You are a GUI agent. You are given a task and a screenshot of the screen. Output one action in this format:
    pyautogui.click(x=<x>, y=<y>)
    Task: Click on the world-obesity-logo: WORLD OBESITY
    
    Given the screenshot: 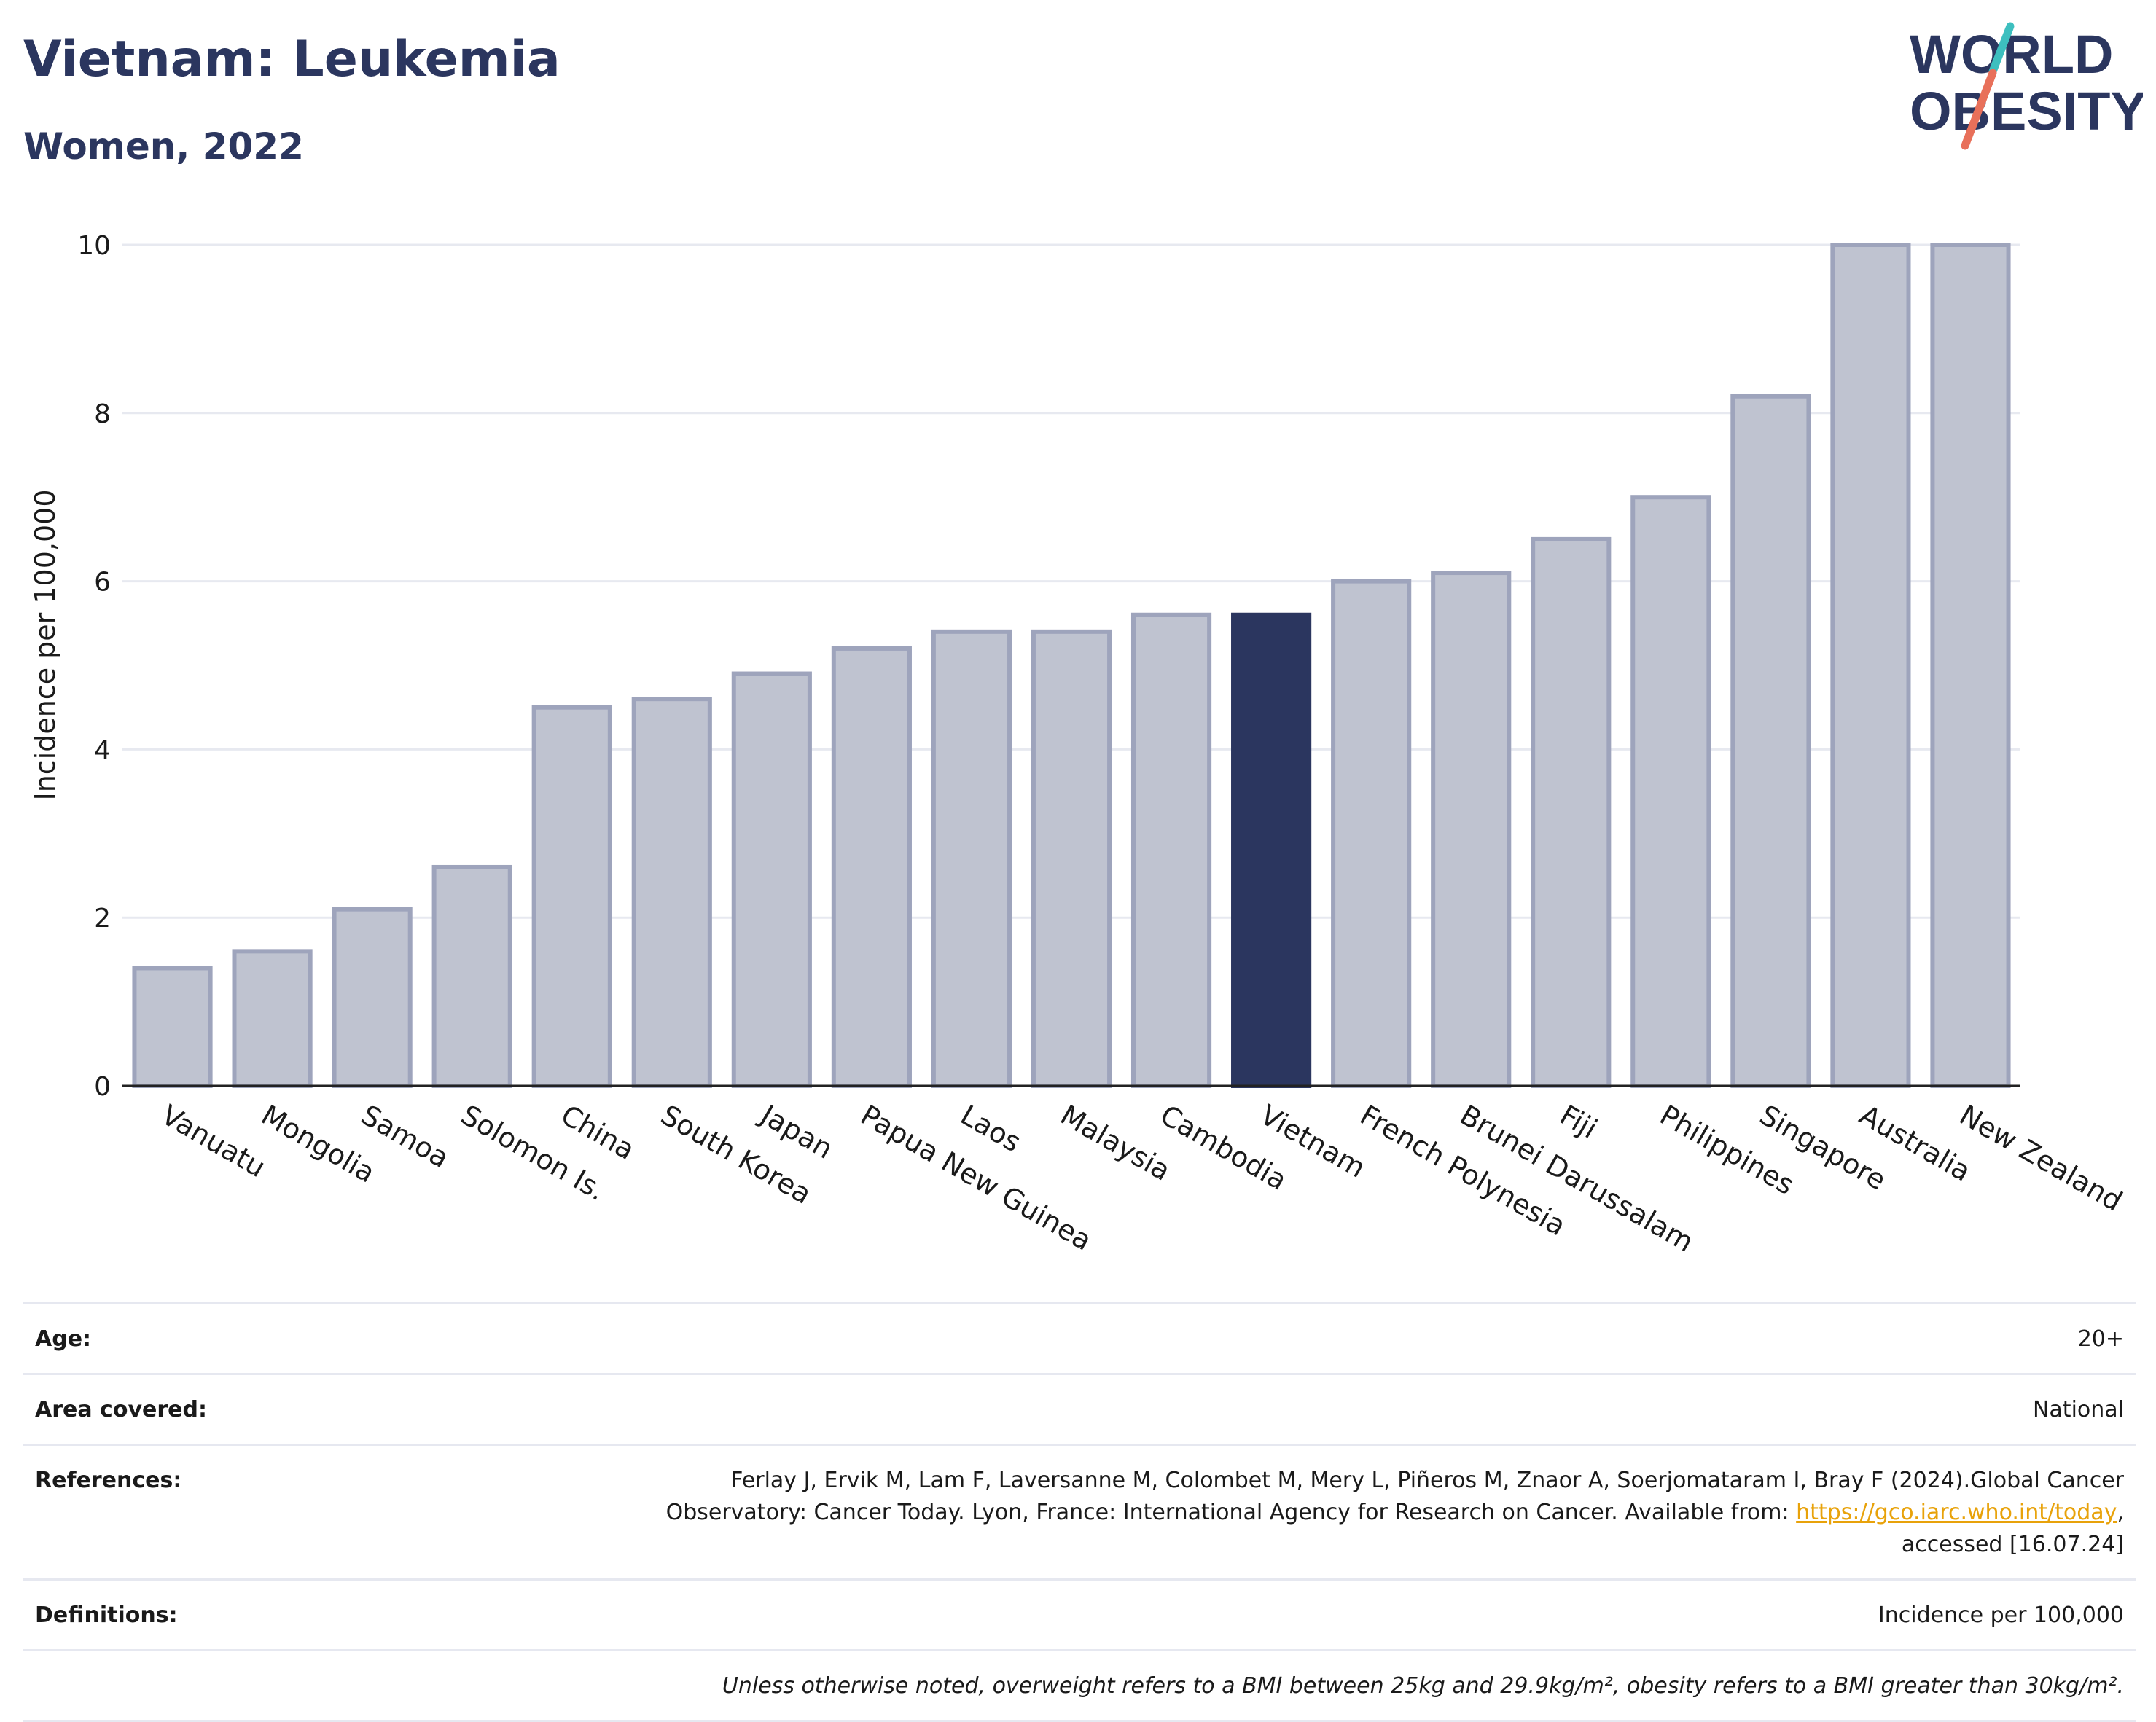 What is the action you would take?
    pyautogui.click(x=2027, y=86)
    